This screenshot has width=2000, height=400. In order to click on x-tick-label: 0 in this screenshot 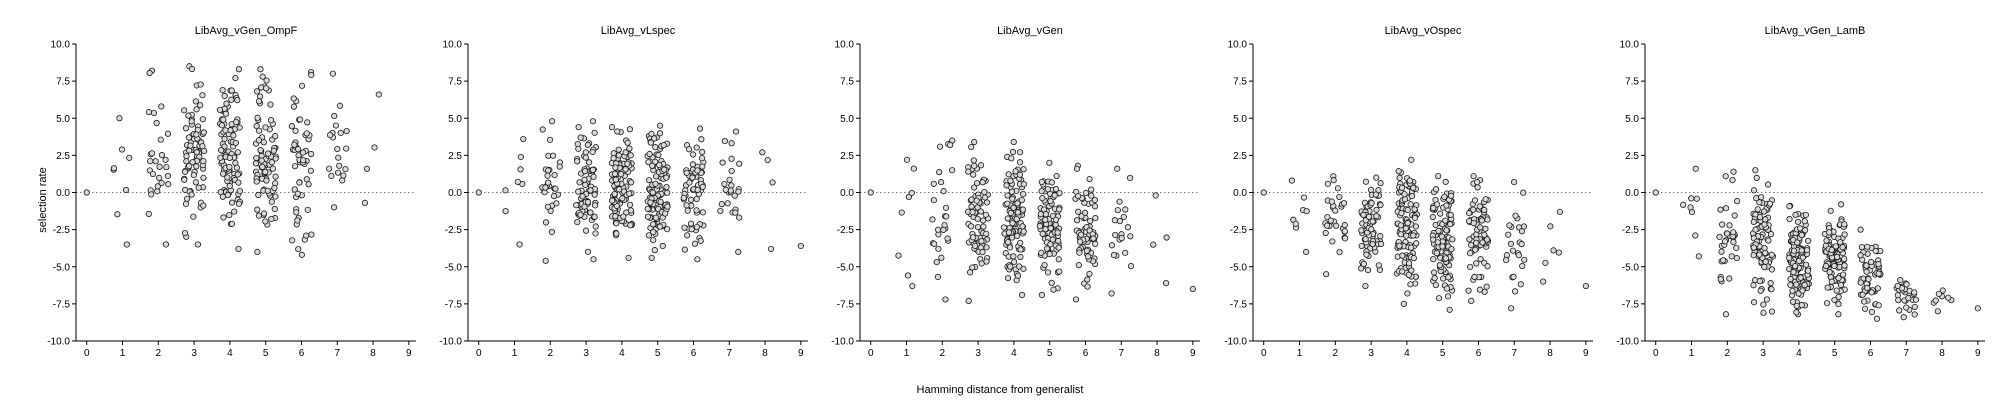, I will do `click(479, 353)`.